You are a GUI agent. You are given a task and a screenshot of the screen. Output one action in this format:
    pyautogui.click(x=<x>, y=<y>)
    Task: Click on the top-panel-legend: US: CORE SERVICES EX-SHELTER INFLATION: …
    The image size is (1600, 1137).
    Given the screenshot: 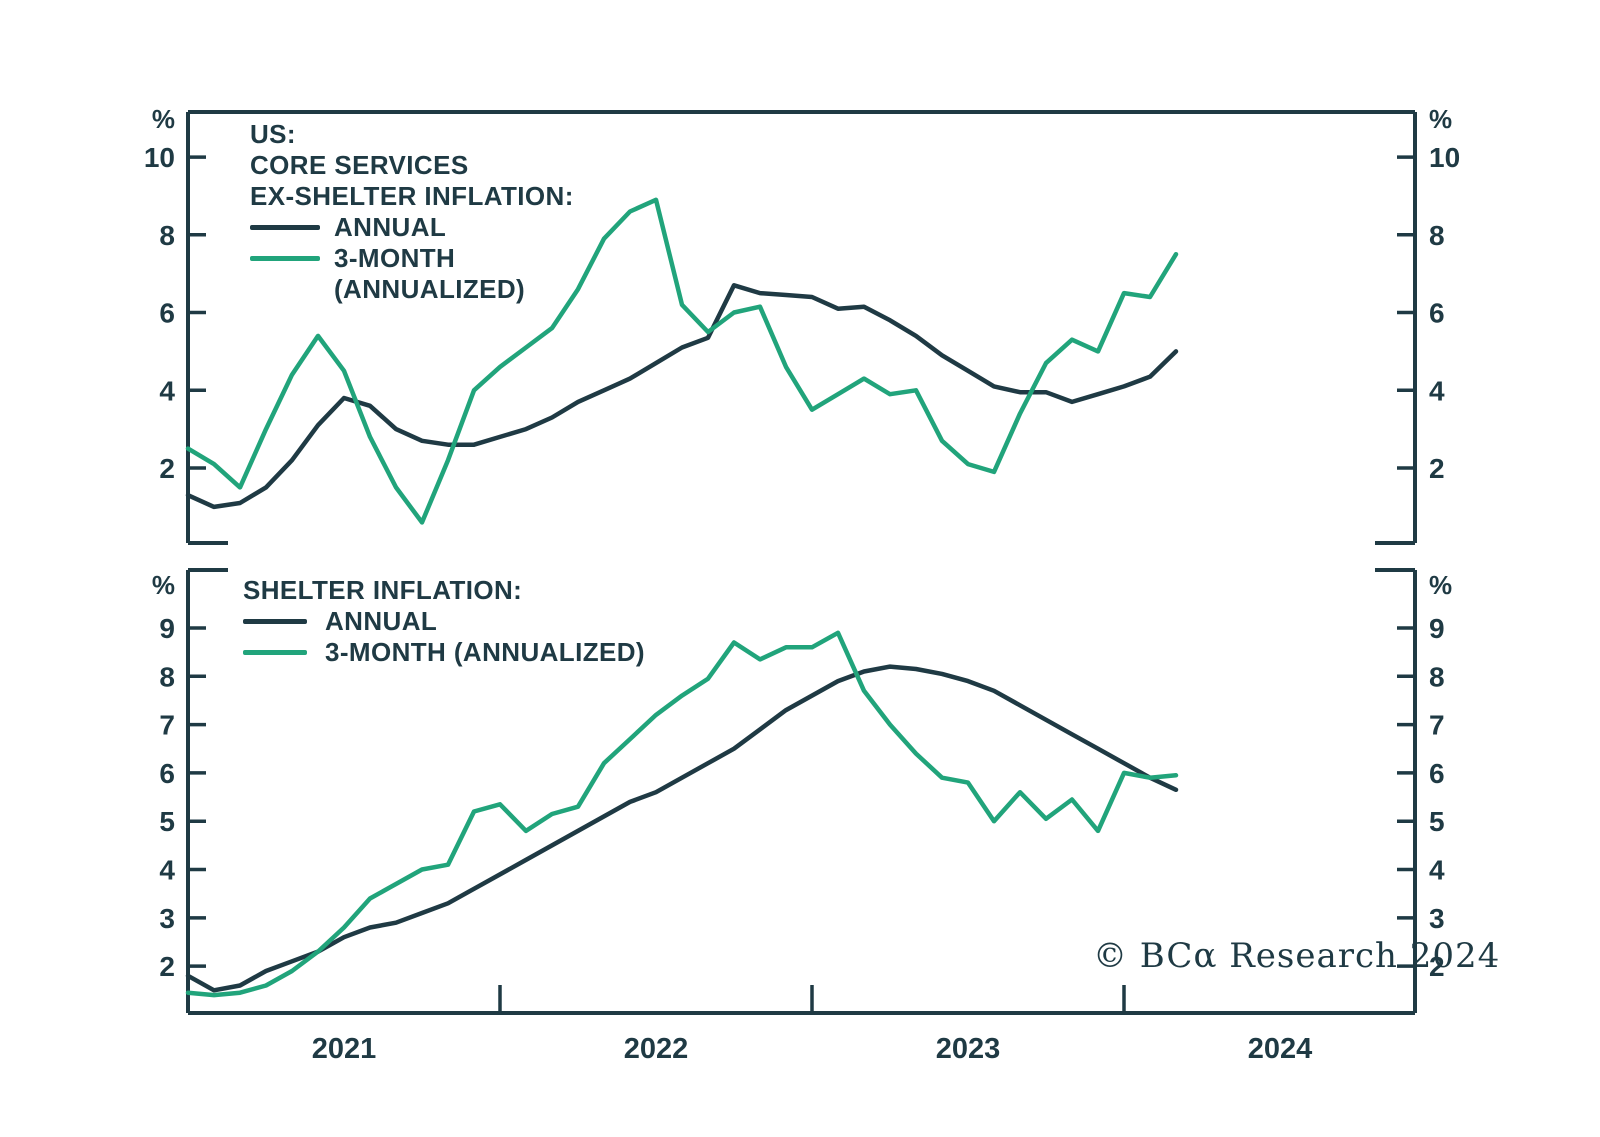 What is the action you would take?
    pyautogui.click(x=412, y=212)
    